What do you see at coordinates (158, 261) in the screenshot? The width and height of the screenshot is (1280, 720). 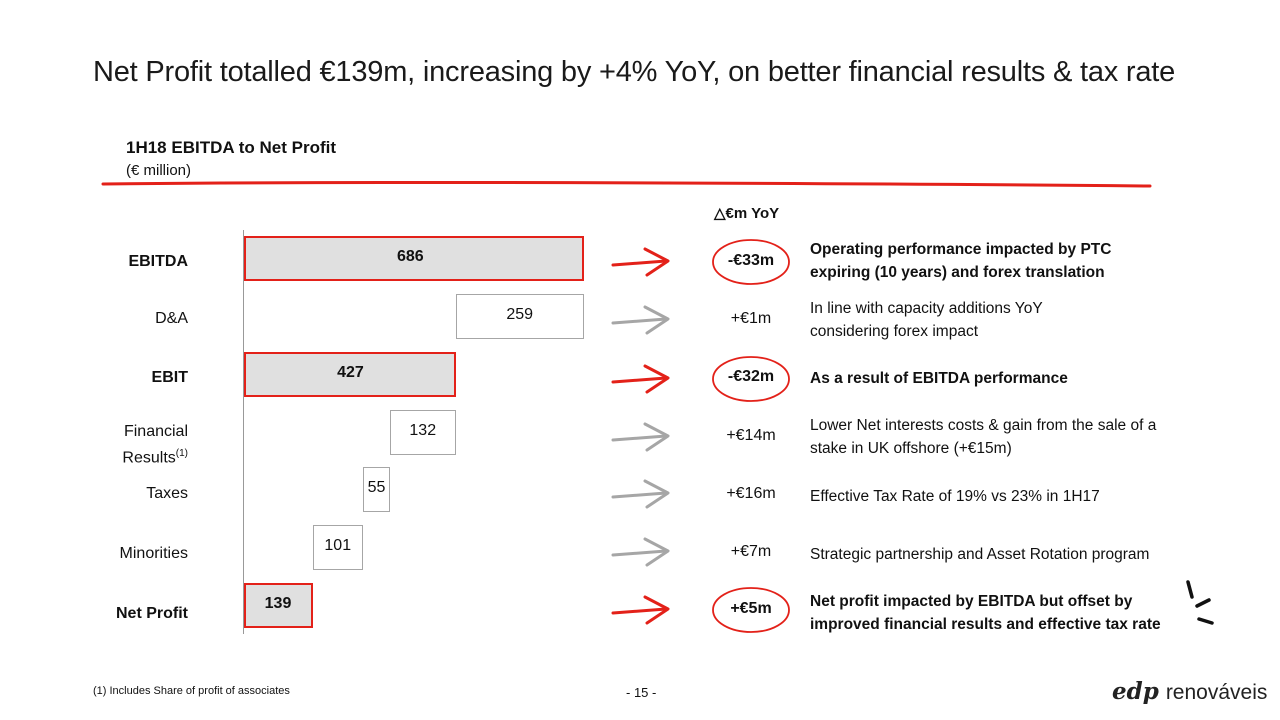 I see `row-label-ebitda: EBITDA` at bounding box center [158, 261].